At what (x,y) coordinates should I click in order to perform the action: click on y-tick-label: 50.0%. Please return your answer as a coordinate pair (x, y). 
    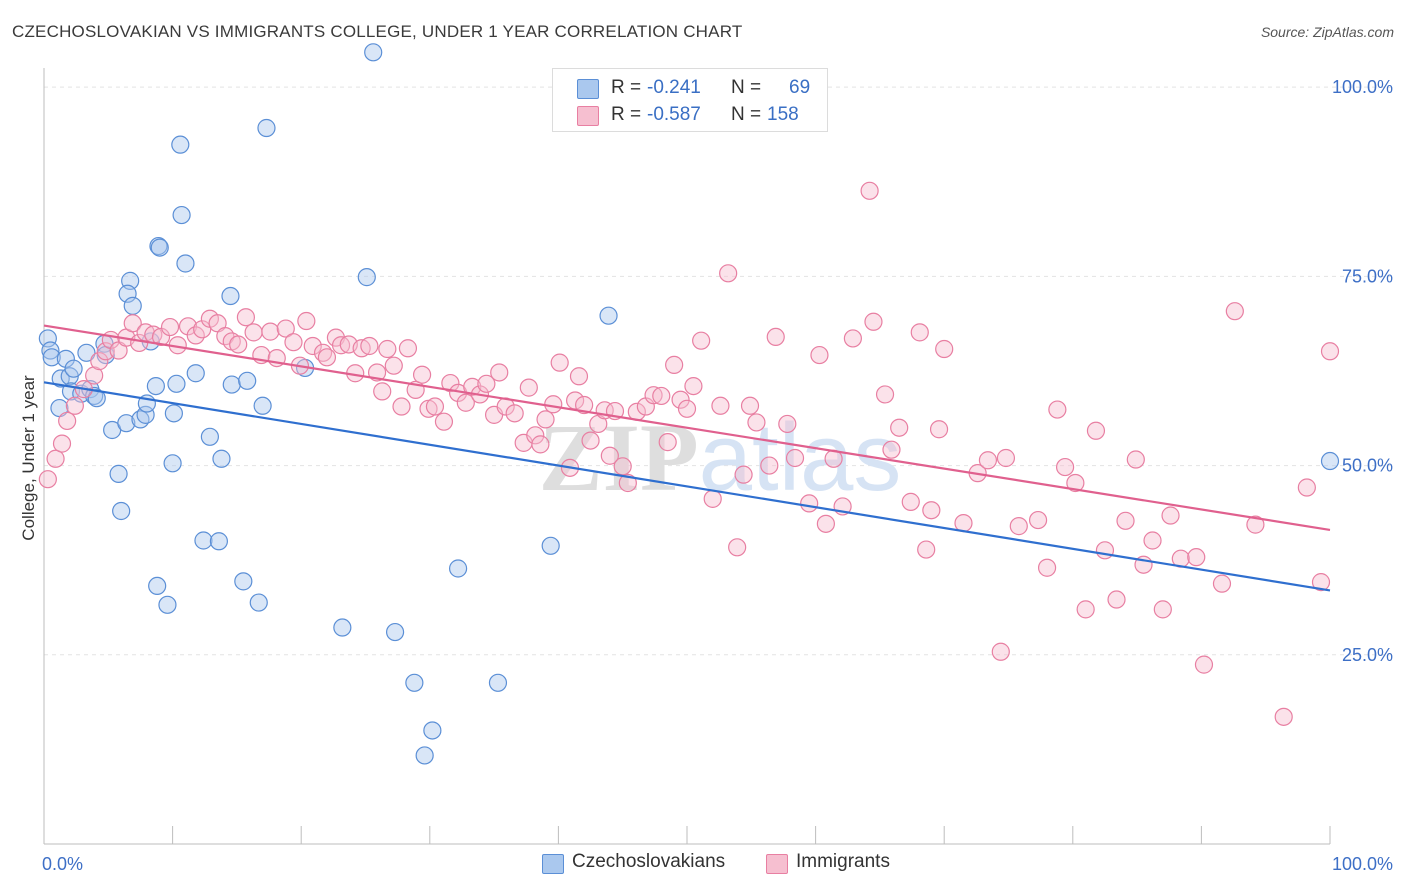
    Looking at the image, I should click on (1367, 466).